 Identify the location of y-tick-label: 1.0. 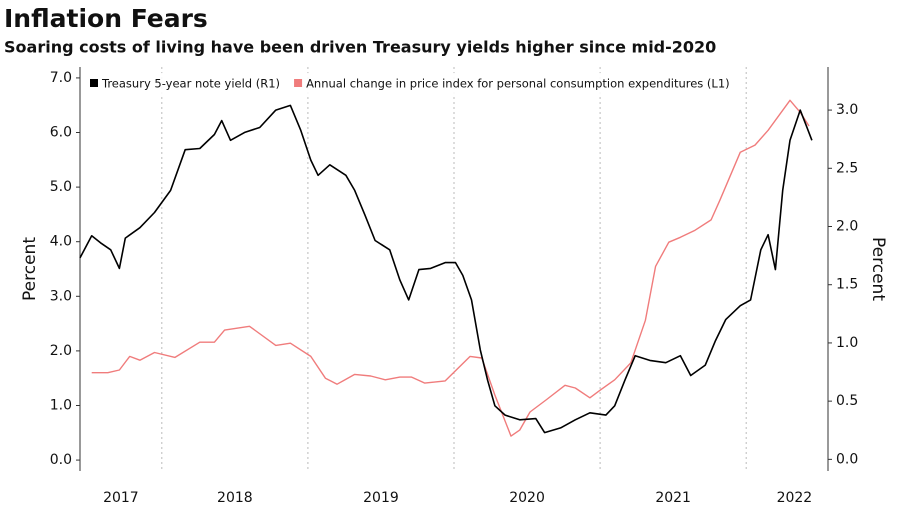
(61, 405).